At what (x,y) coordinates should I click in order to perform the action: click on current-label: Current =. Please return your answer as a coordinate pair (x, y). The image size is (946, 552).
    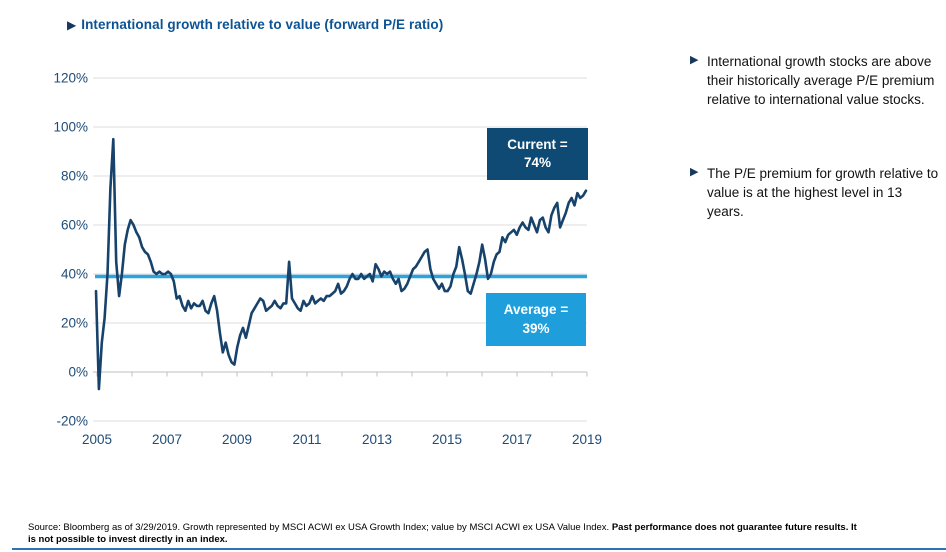
    Looking at the image, I should click on (537, 144).